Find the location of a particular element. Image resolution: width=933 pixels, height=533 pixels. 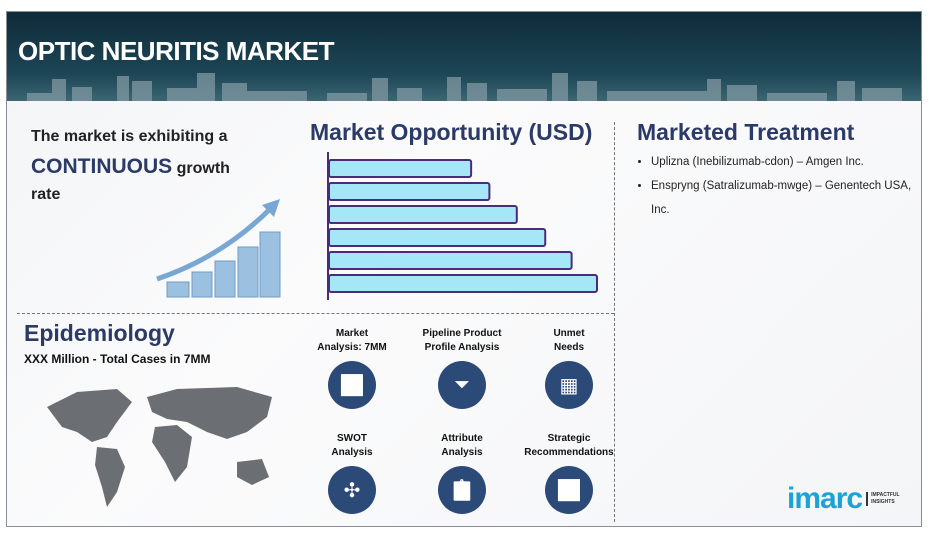

world-map-icon is located at coordinates (159, 447).